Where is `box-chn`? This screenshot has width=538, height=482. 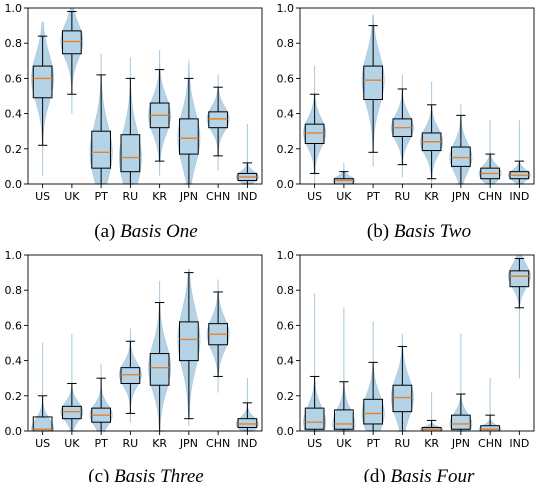
box-chn is located at coordinates (218, 120).